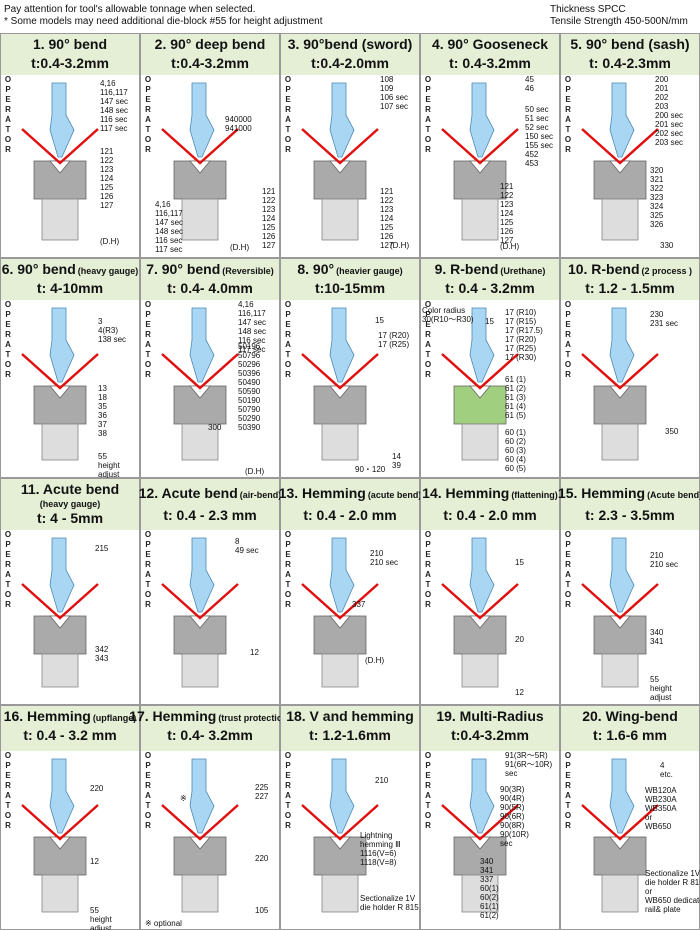 Image resolution: width=700 pixels, height=930 pixels. Describe the element at coordinates (515, 388) in the screenshot. I see `tool-label: 61 (2)` at that location.